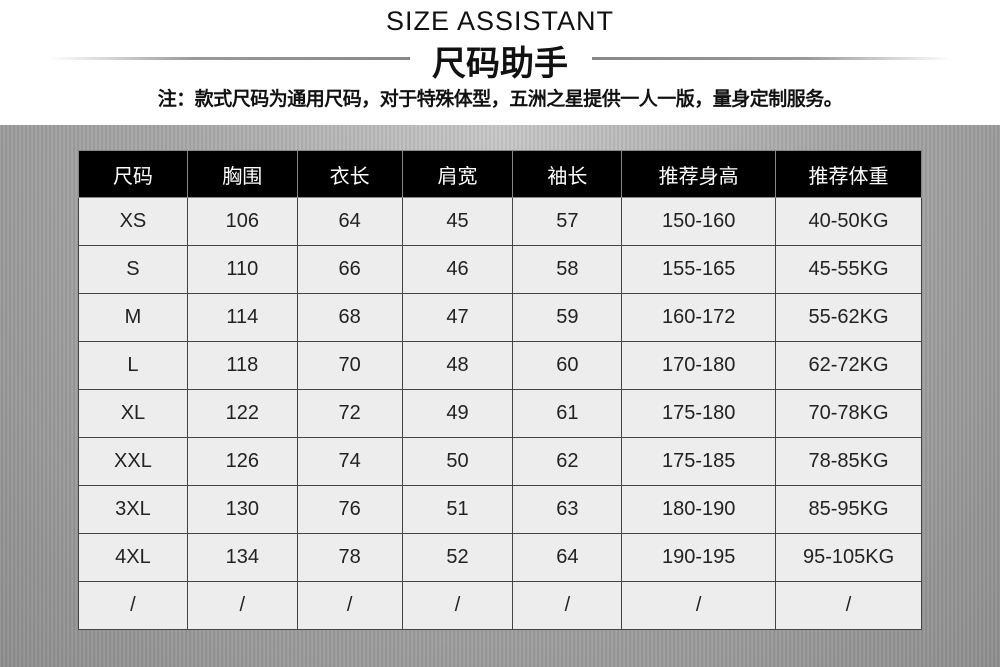 This screenshot has width=1000, height=667. Describe the element at coordinates (349, 365) in the screenshot. I see `table-cell: 70` at that location.